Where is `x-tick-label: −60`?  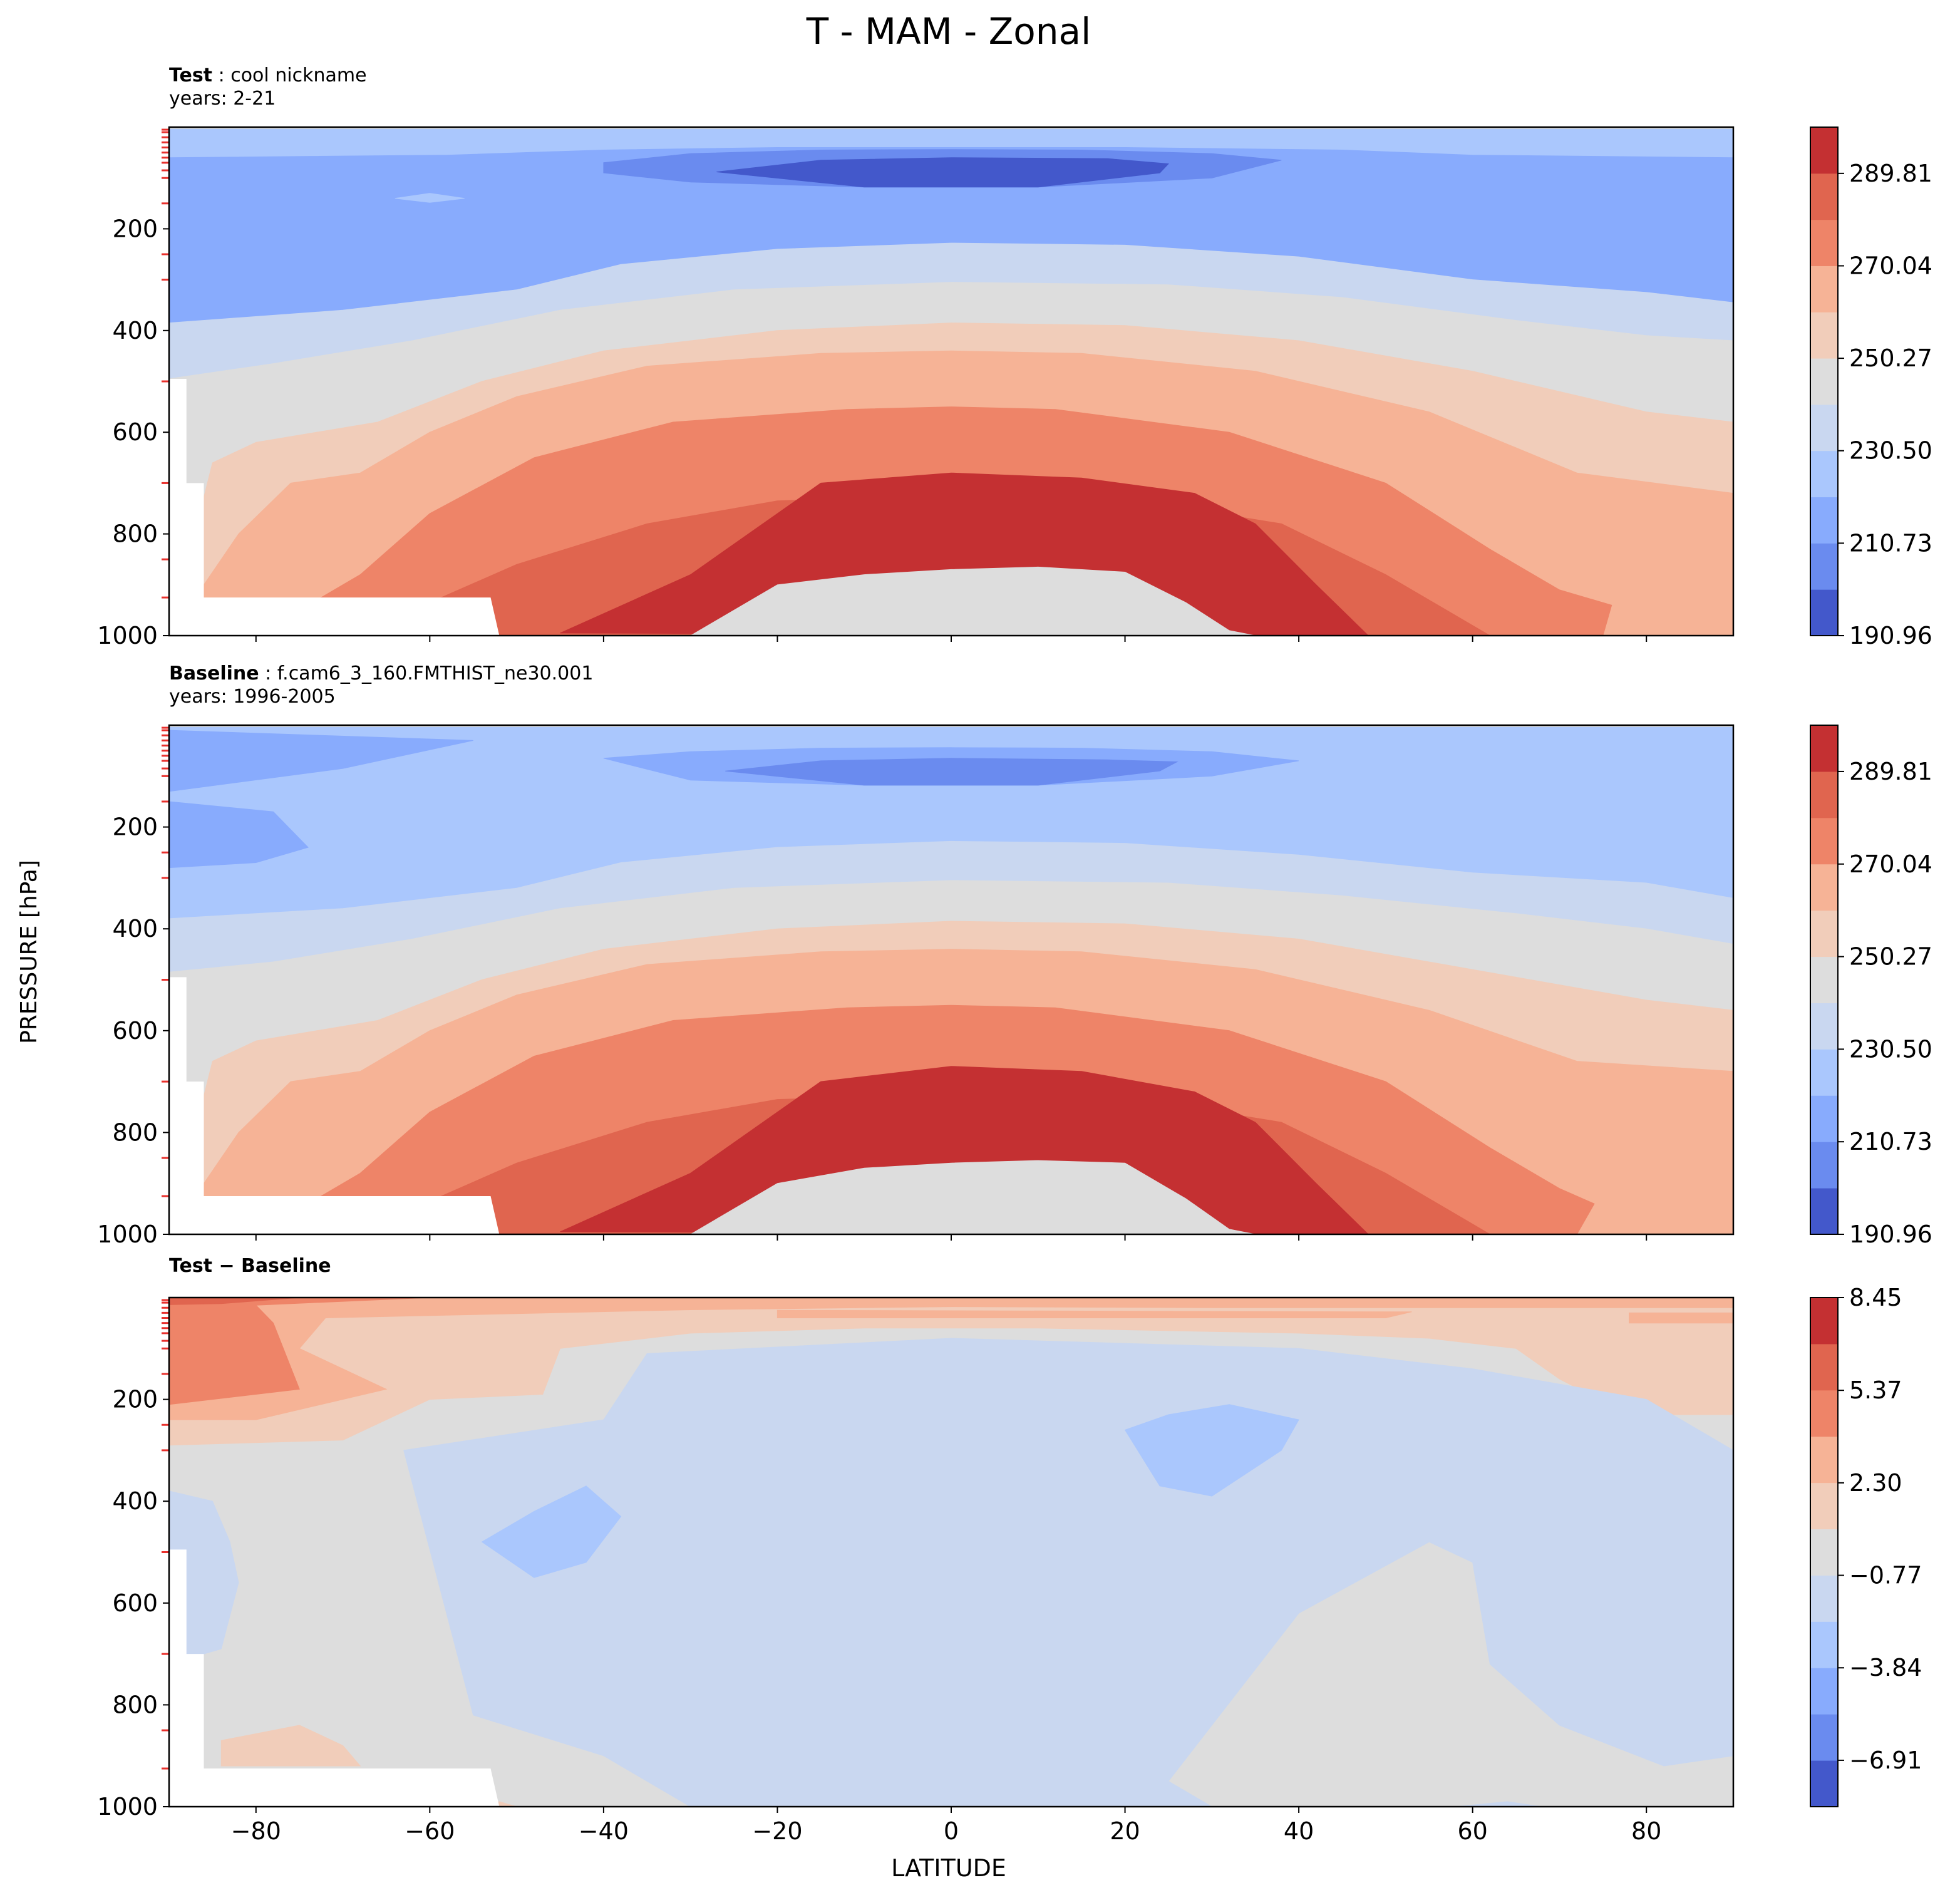 x-tick-label: −60 is located at coordinates (430, 1831).